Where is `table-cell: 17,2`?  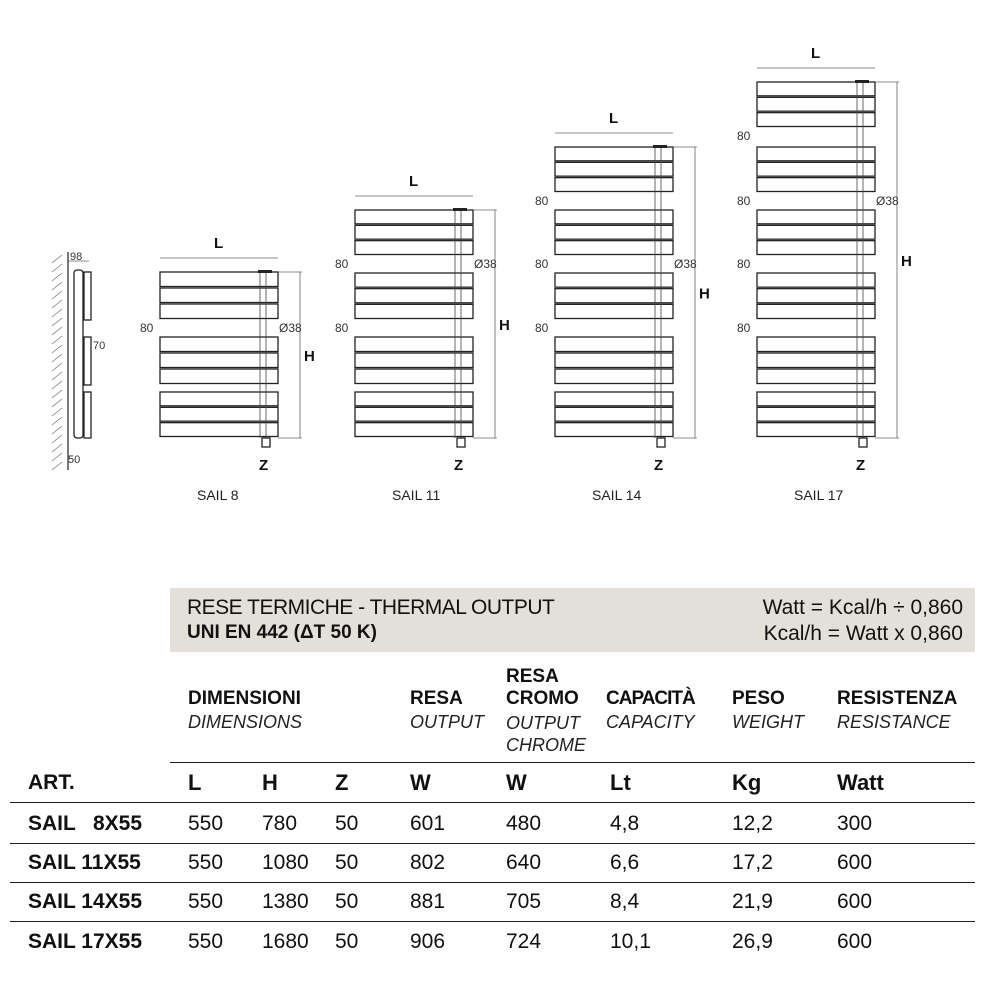
table-cell: 17,2 is located at coordinates (752, 862).